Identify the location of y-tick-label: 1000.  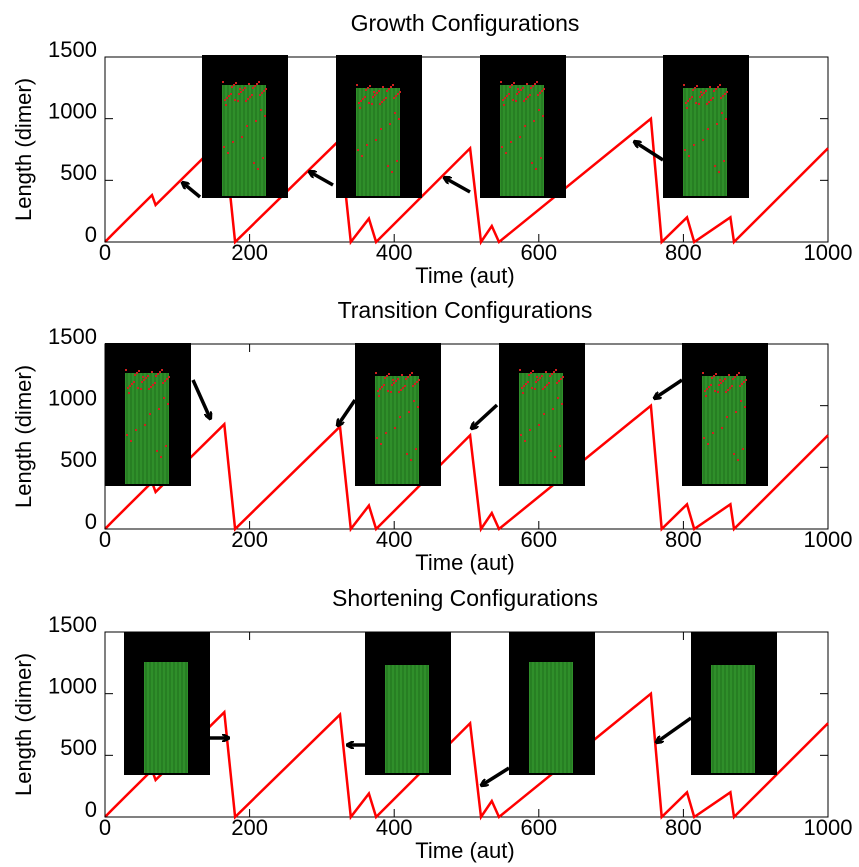
(72, 110).